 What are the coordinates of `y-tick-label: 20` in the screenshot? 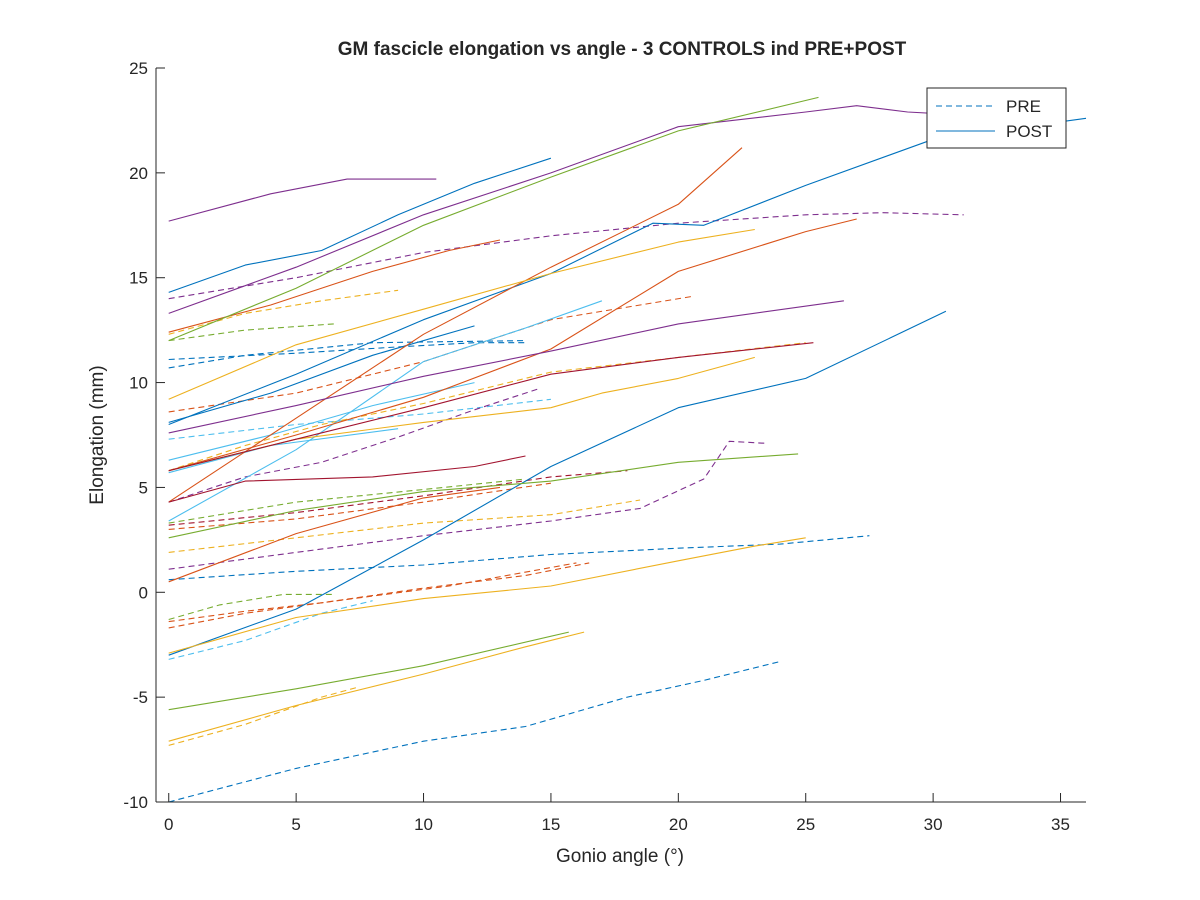 It's located at (138, 173).